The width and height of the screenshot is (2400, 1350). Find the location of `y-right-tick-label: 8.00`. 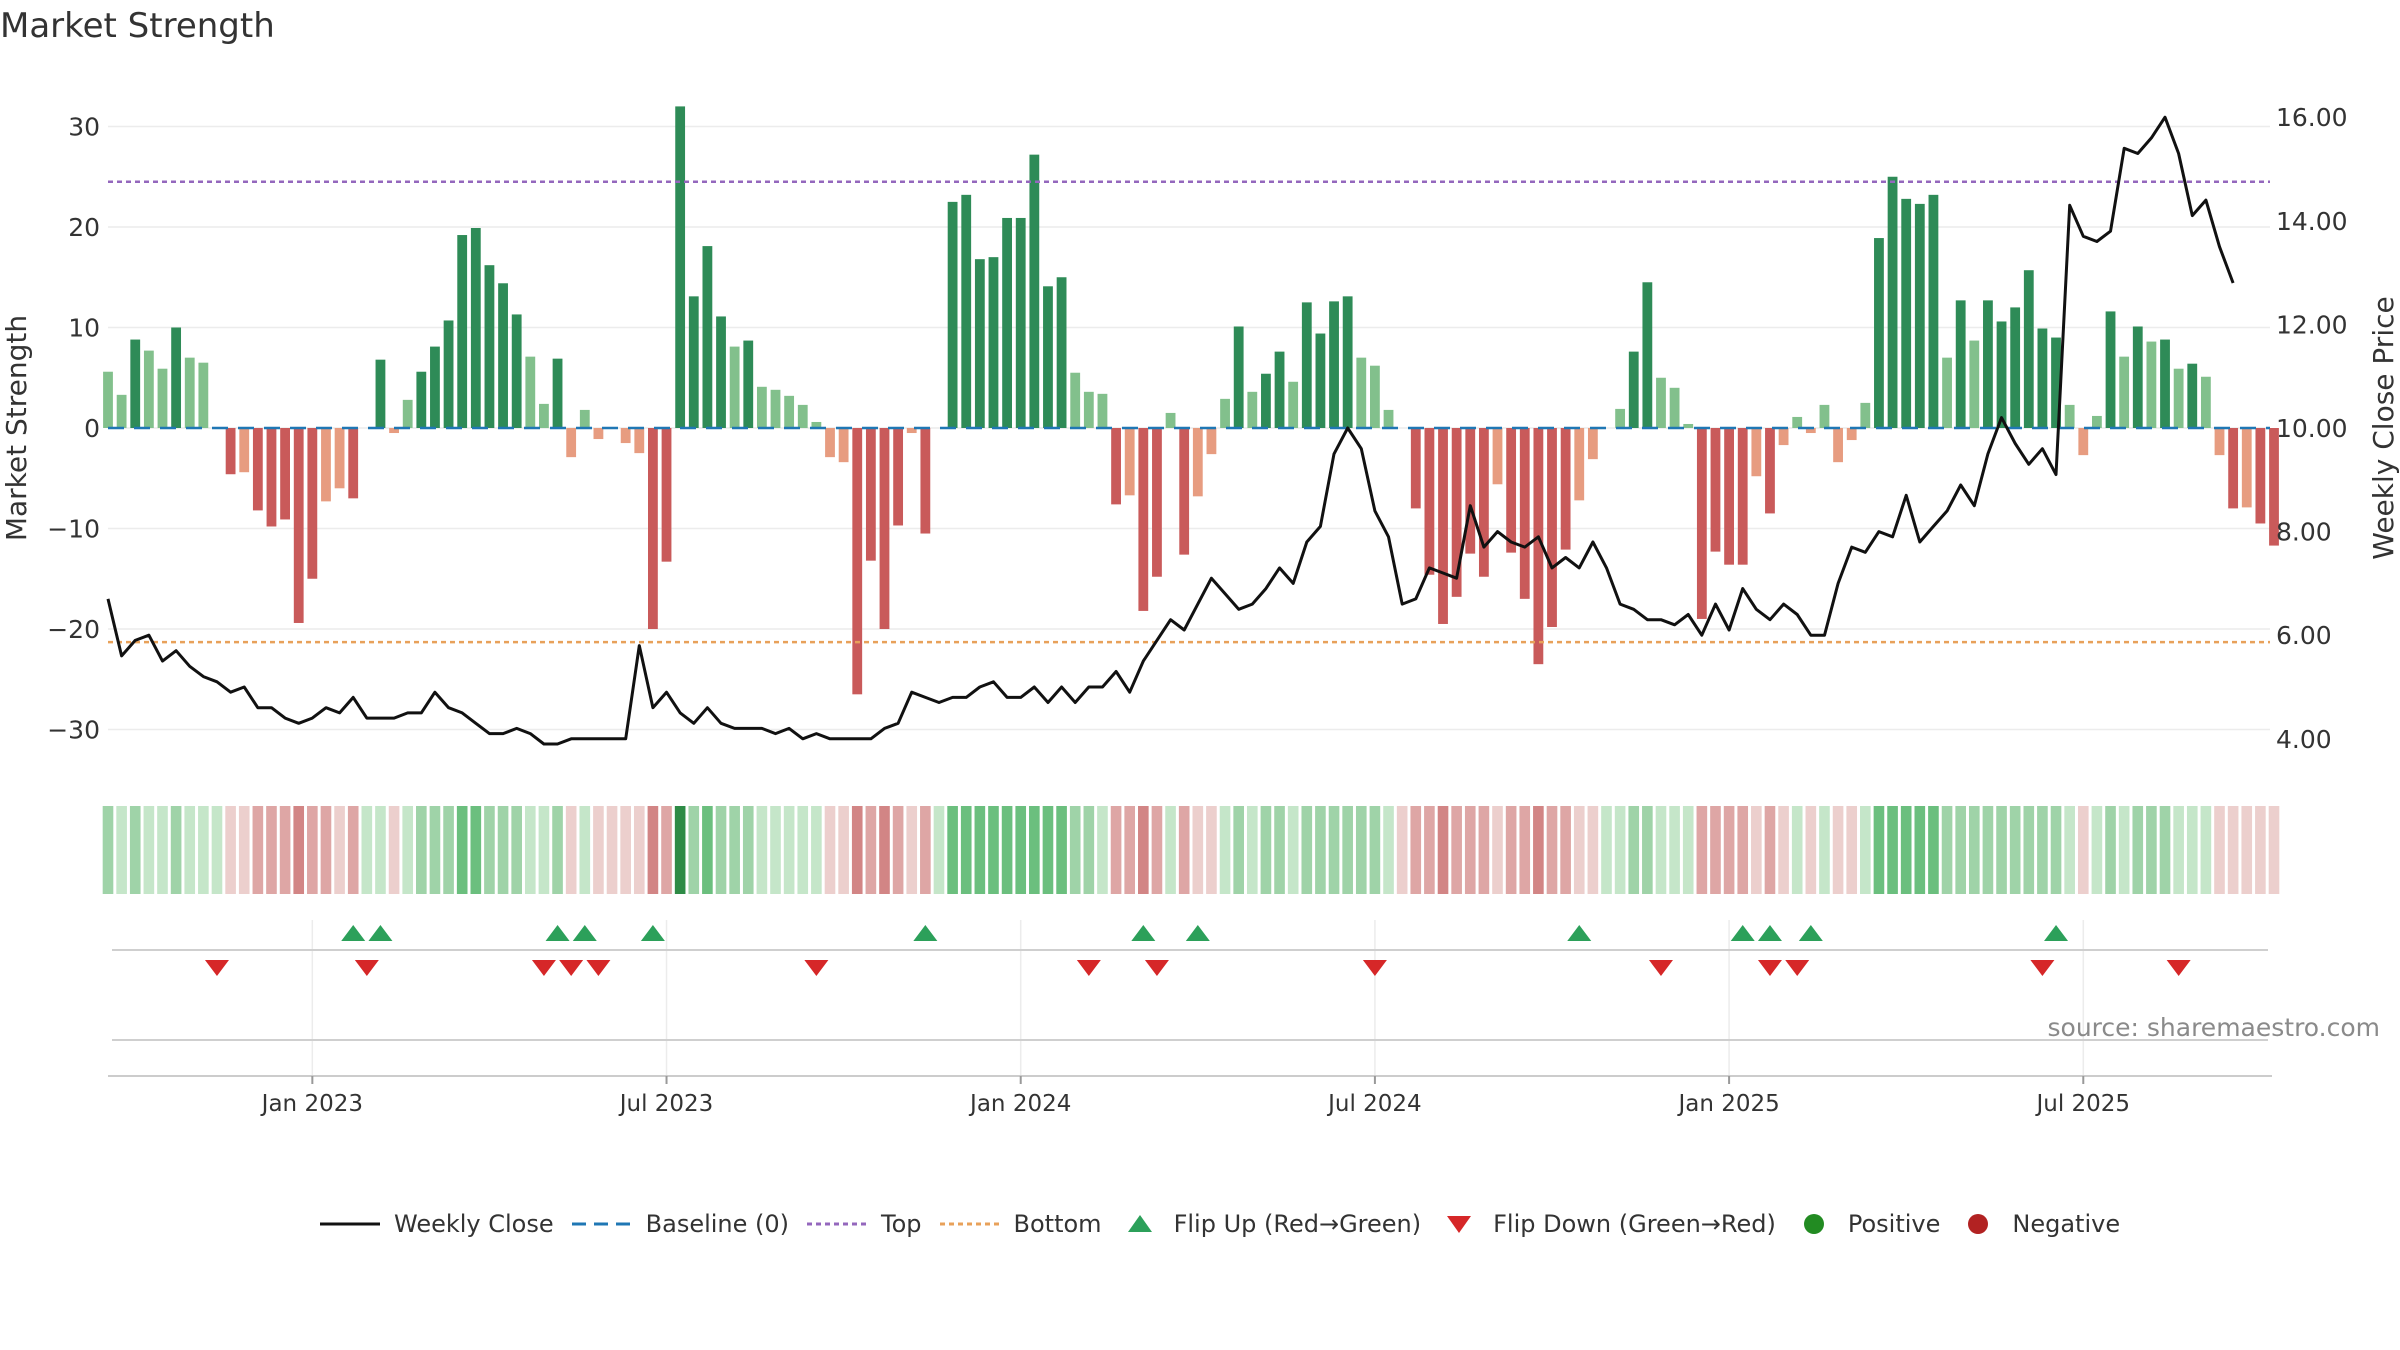

y-right-tick-label: 8.00 is located at coordinates (2304, 532).